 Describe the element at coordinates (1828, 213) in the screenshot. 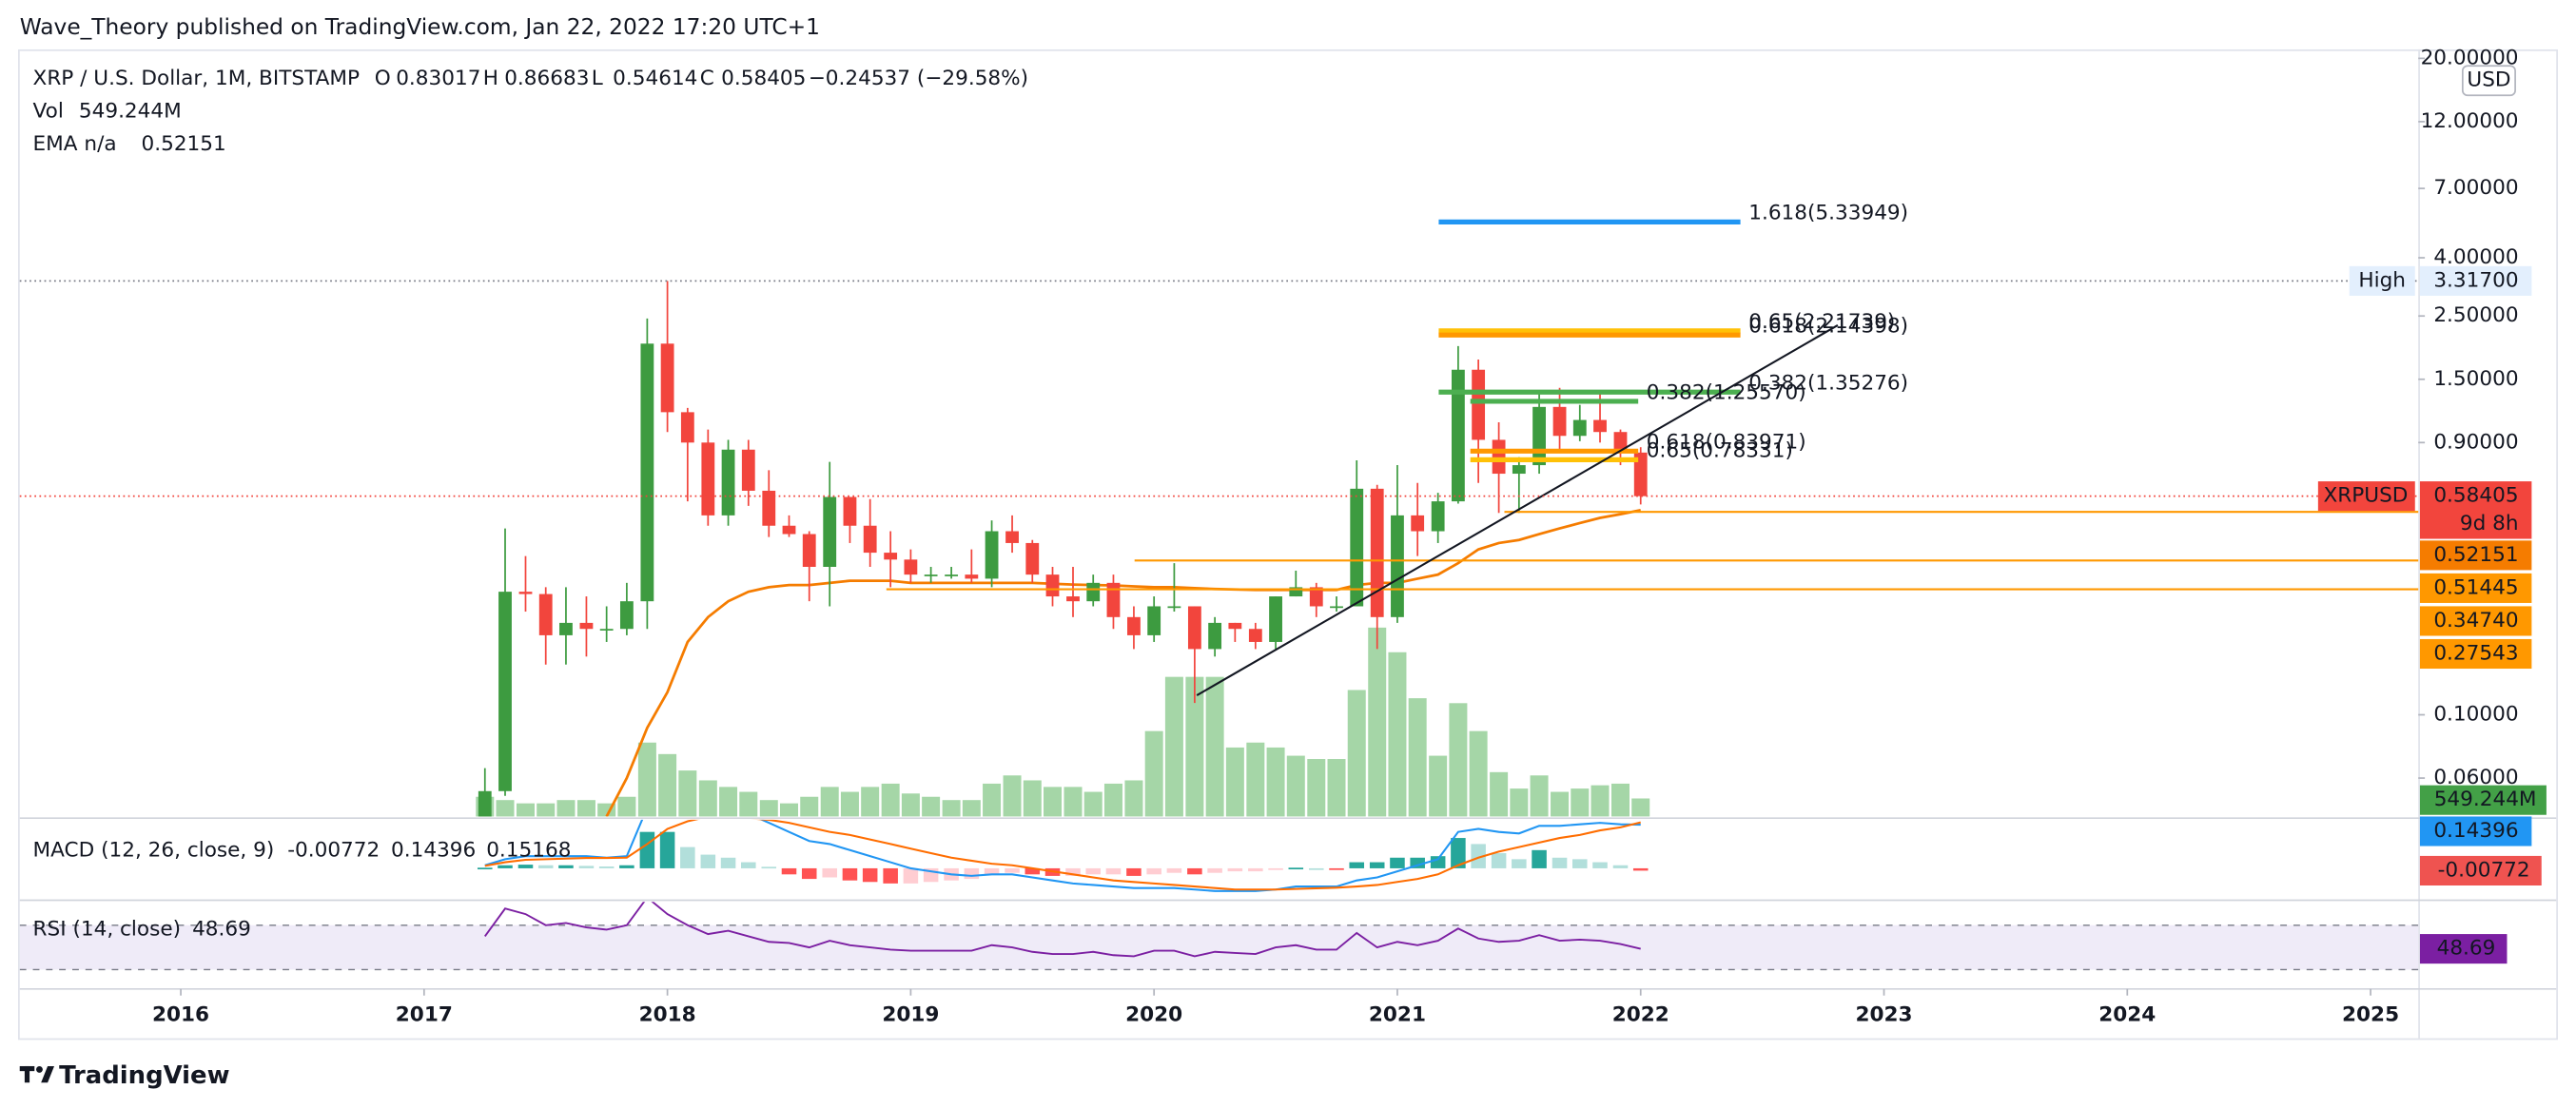

I see `fib-level-label: 1.618(5.33949)` at that location.